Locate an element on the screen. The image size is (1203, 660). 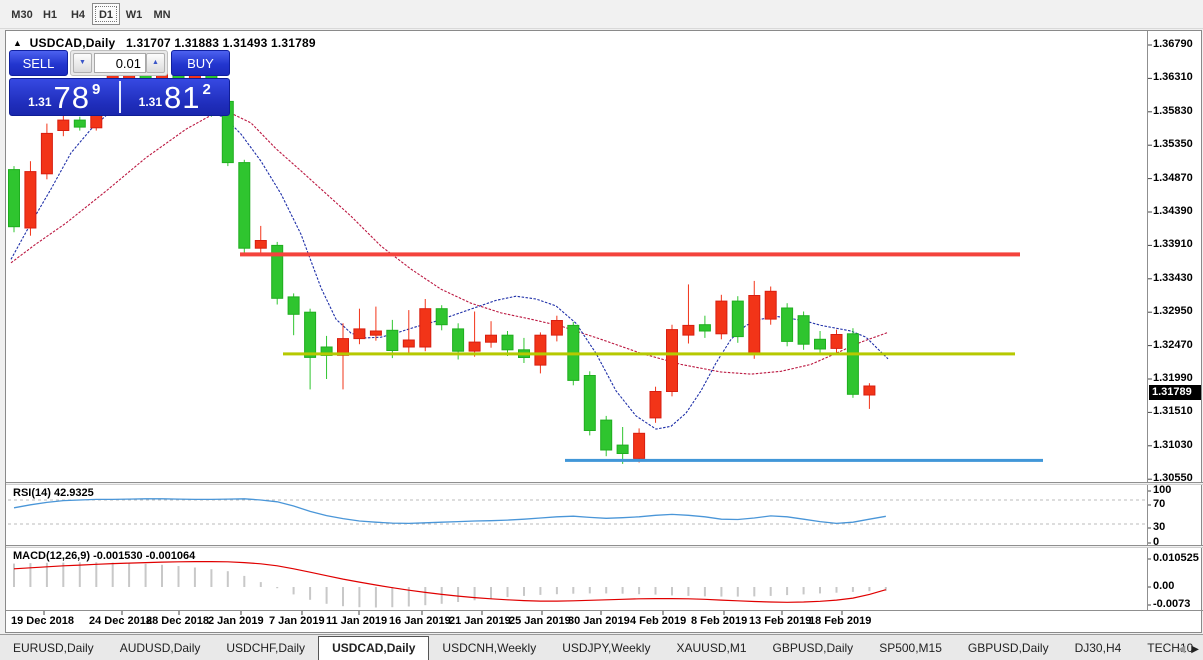
symbol-tab-xauusd-m1: XAUUSD,M1 is located at coordinates (711, 648).